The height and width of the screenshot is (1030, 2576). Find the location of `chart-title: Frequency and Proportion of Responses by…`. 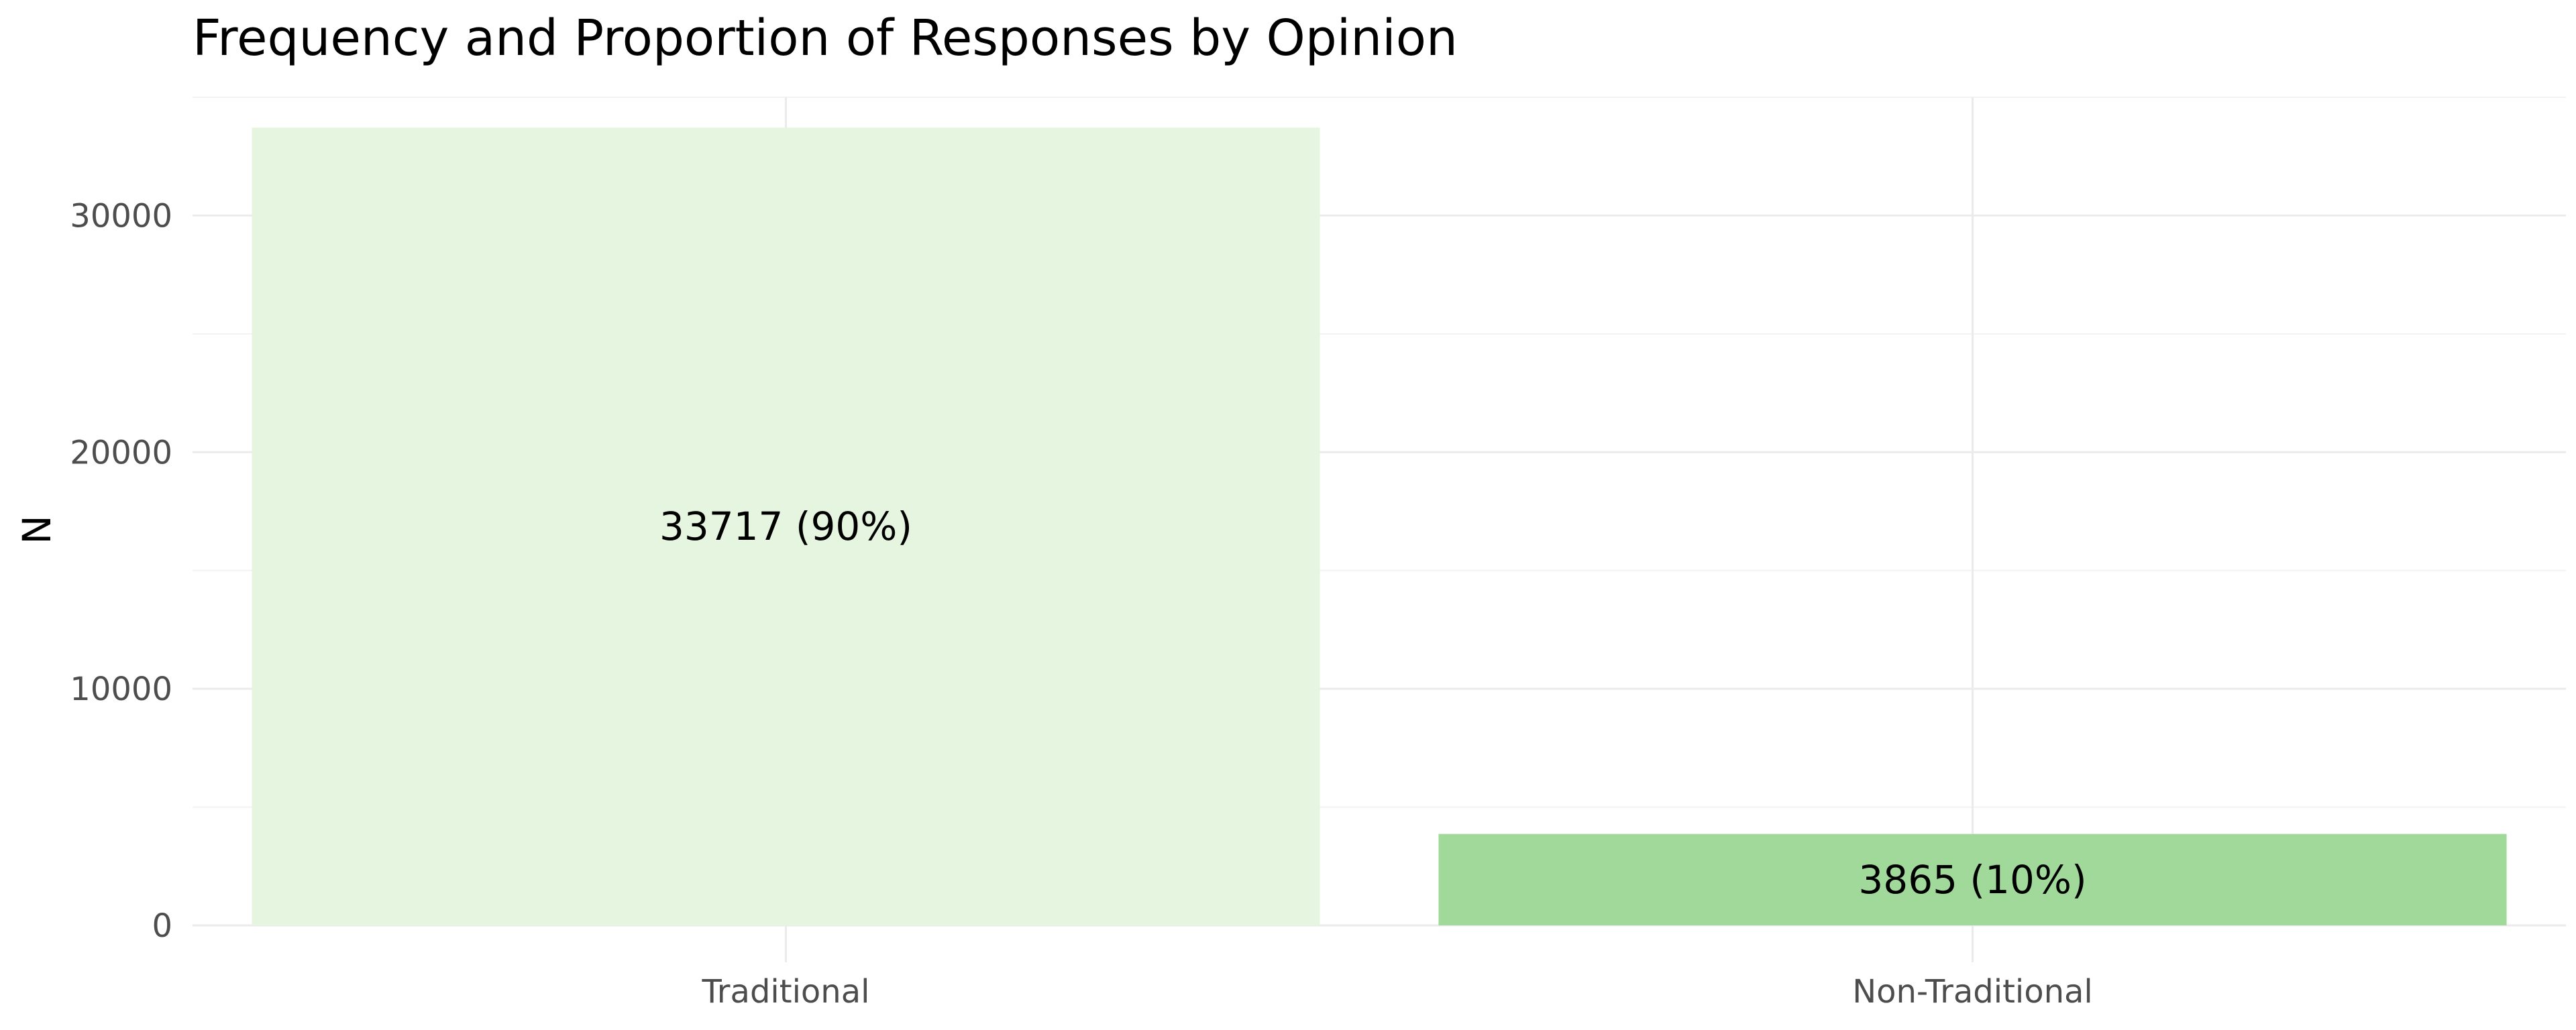

chart-title: Frequency and Proportion of Responses by… is located at coordinates (825, 38).